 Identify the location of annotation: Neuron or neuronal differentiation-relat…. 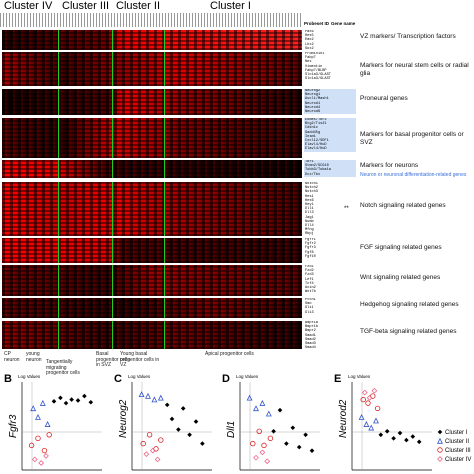
(413, 175).